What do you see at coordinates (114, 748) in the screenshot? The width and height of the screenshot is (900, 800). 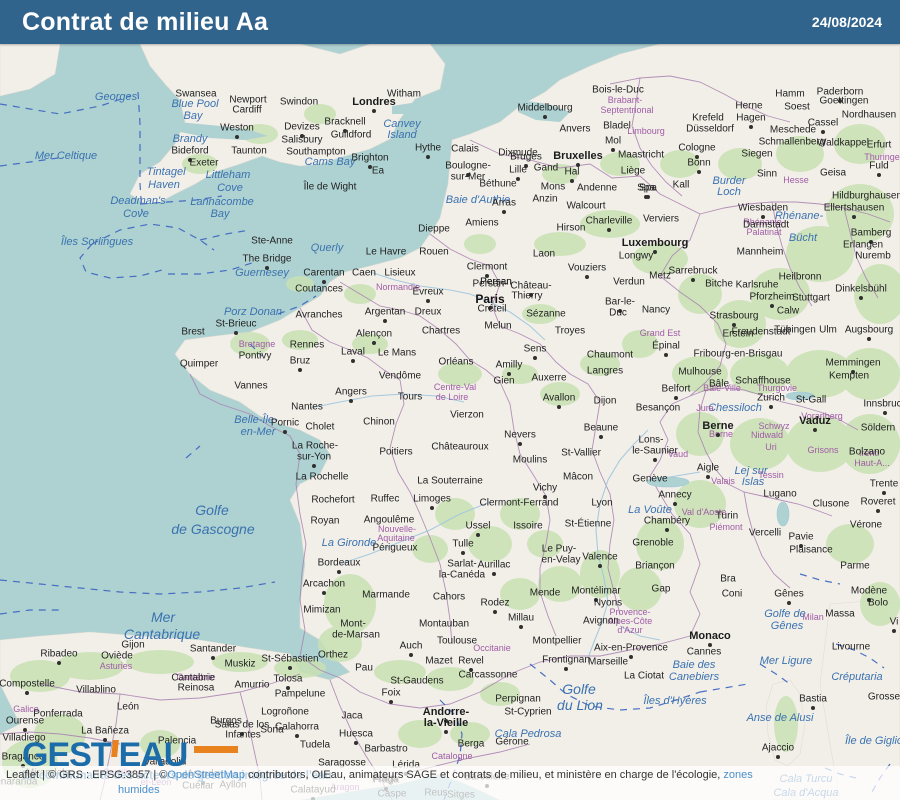 I see `logo-accent-mark` at bounding box center [114, 748].